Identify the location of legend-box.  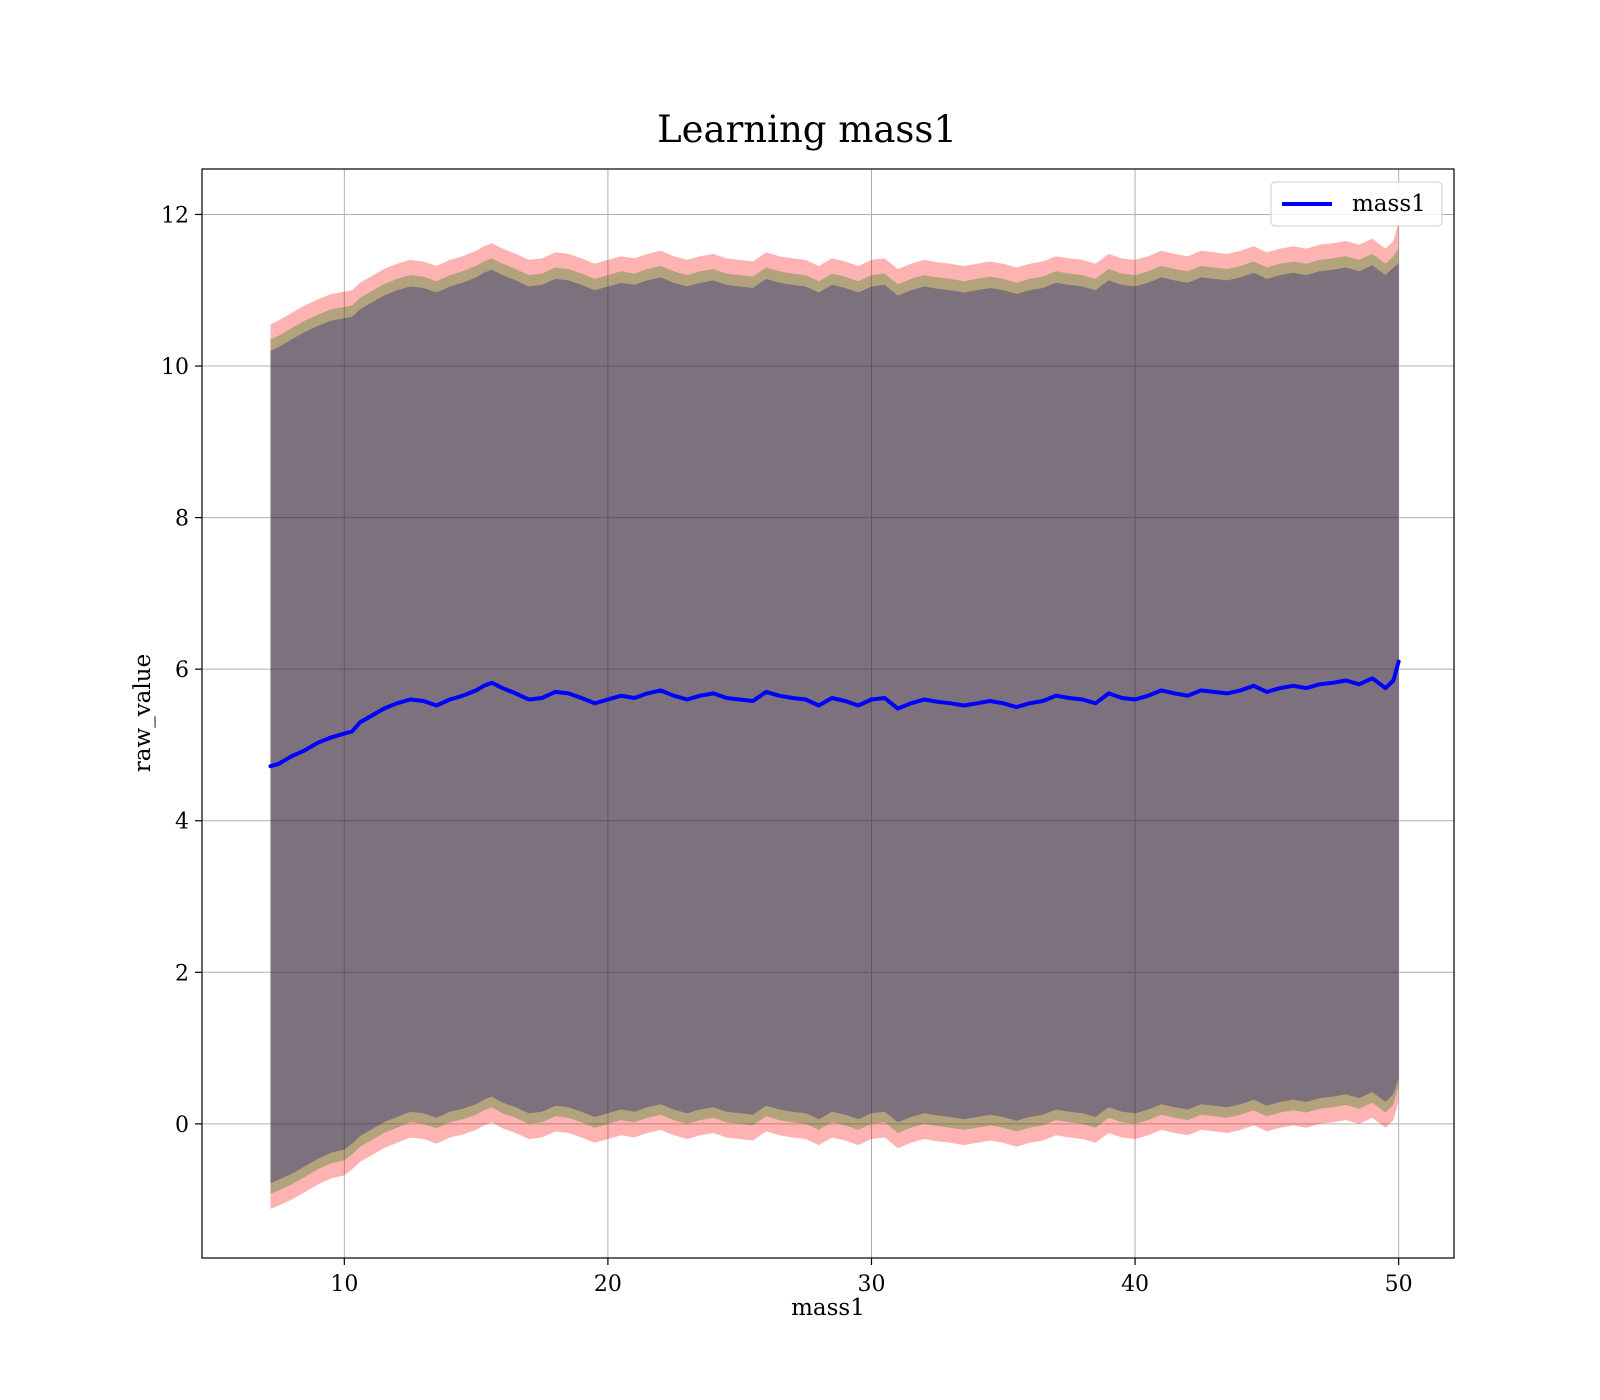
(1356, 204).